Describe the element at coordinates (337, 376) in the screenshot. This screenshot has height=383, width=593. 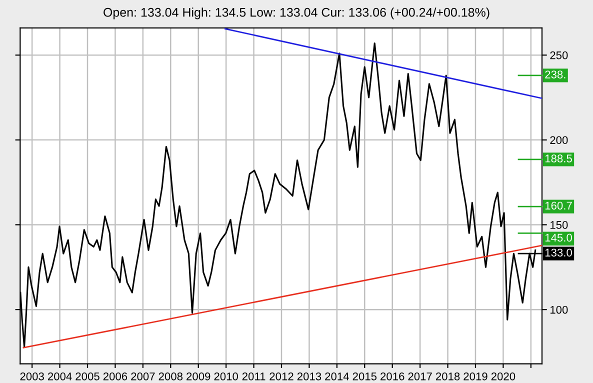
I see `x-tick-label: 2014` at that location.